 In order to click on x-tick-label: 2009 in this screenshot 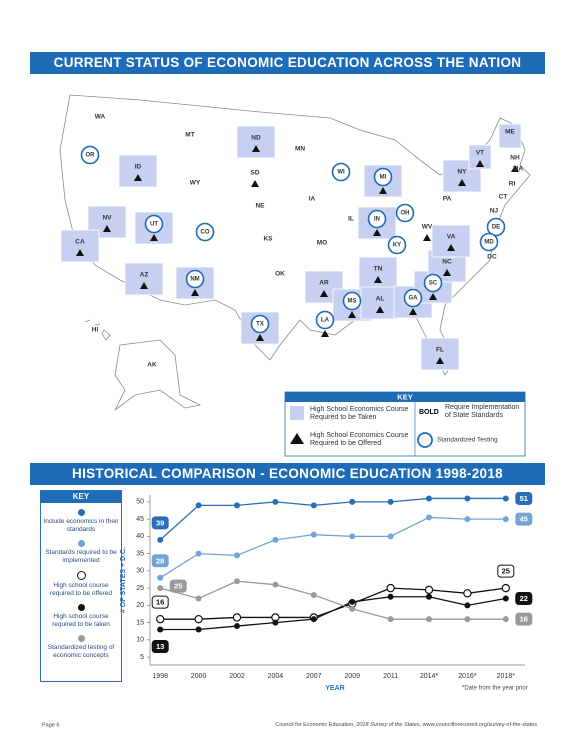, I will do `click(352, 676)`.